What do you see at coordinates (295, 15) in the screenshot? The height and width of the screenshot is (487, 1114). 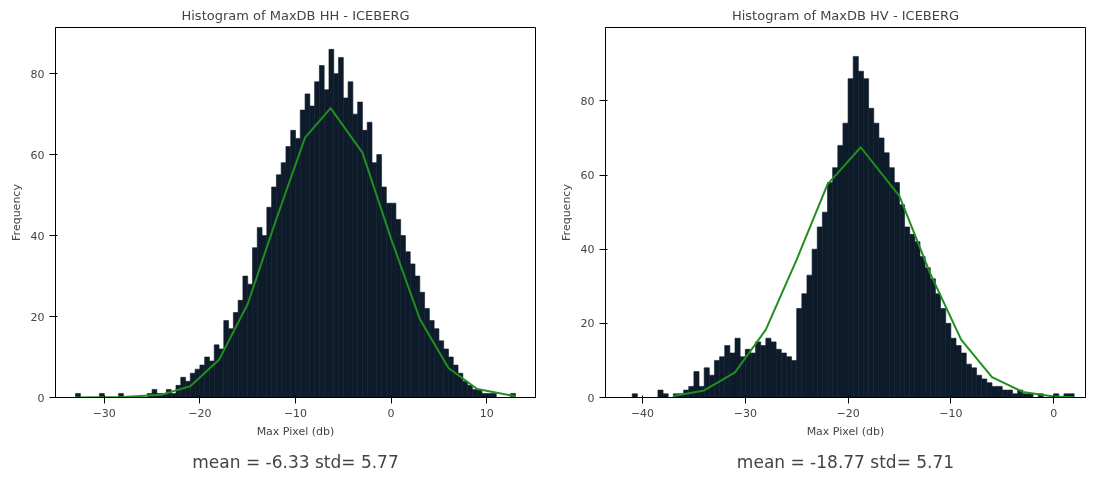 I see `chart-title: Histogram of MaxDB HH - ICEBERG` at bounding box center [295, 15].